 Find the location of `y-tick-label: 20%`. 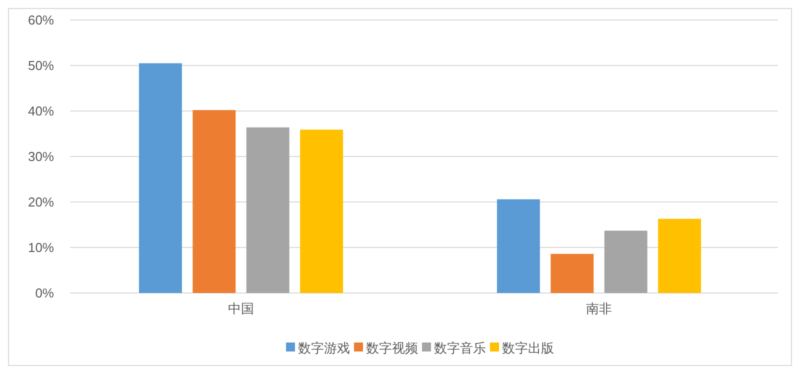

y-tick-label: 20% is located at coordinates (41, 202).